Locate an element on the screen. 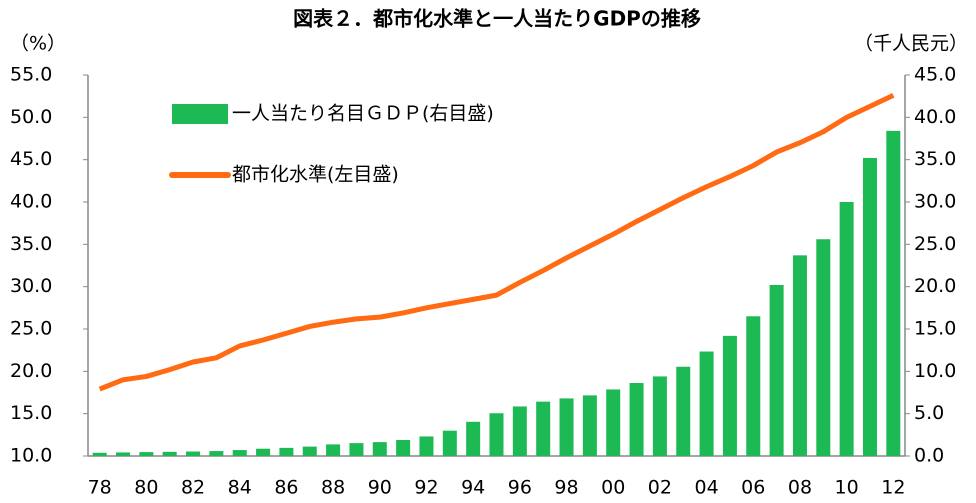 The image size is (976, 503). y-tick-label: 40.0 is located at coordinates (31, 202).